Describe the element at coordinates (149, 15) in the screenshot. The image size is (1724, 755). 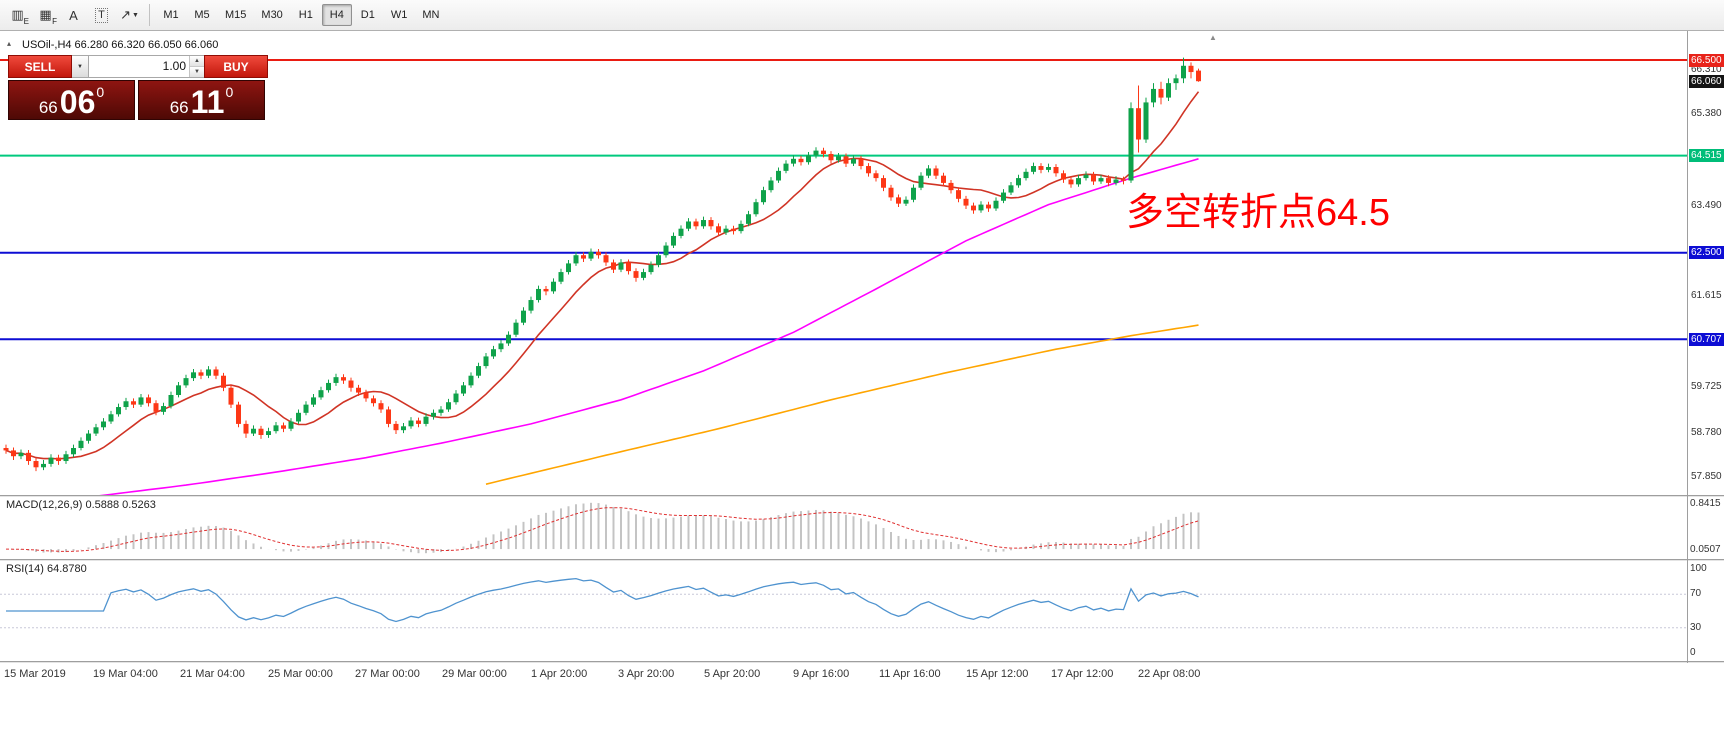
I see `toolbar-separator` at that location.